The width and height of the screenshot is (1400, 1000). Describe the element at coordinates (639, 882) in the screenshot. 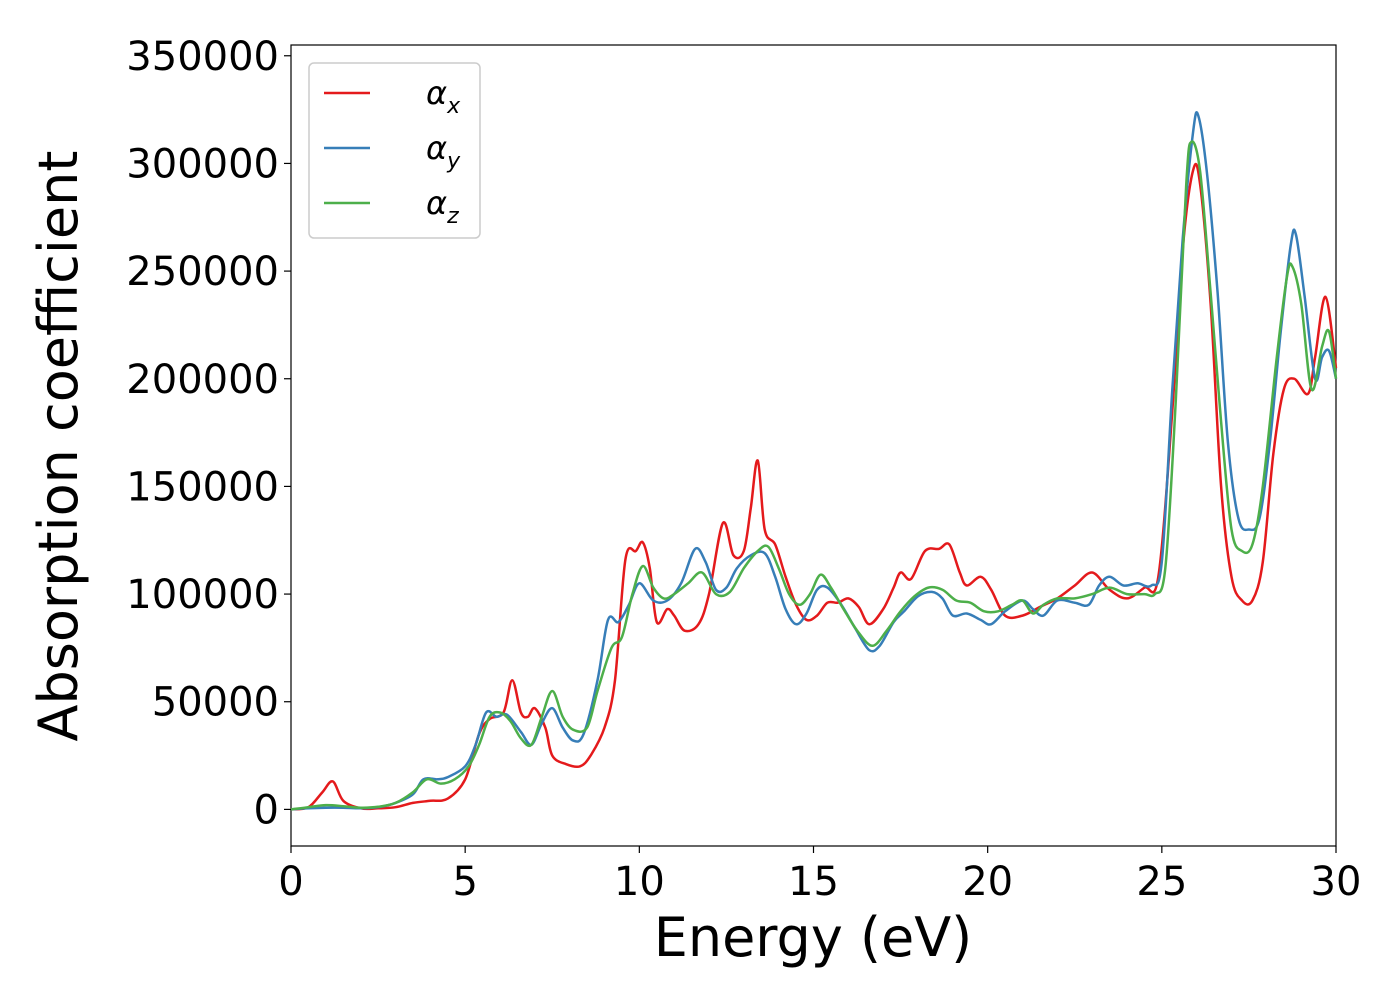

I see `x-tick-label: 10` at that location.